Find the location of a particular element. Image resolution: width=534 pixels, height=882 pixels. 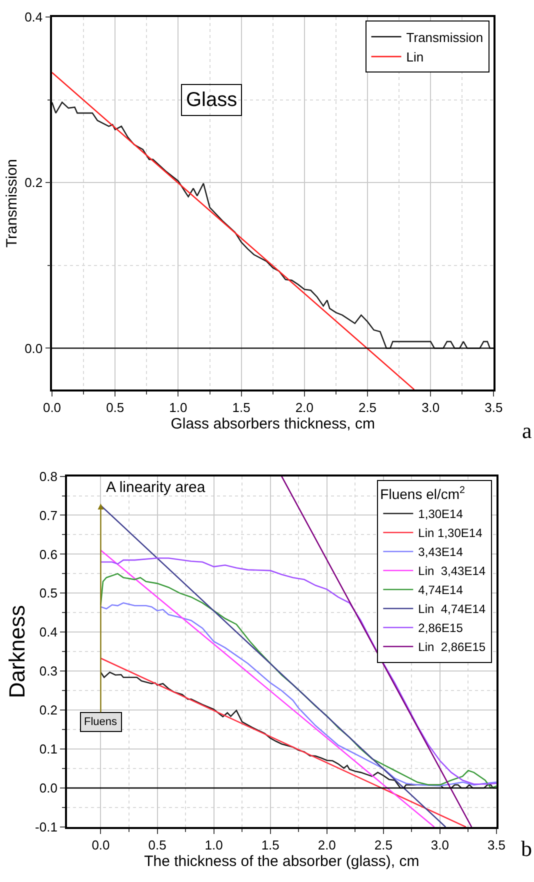

legend-label: Transmission is located at coordinates (445, 37).